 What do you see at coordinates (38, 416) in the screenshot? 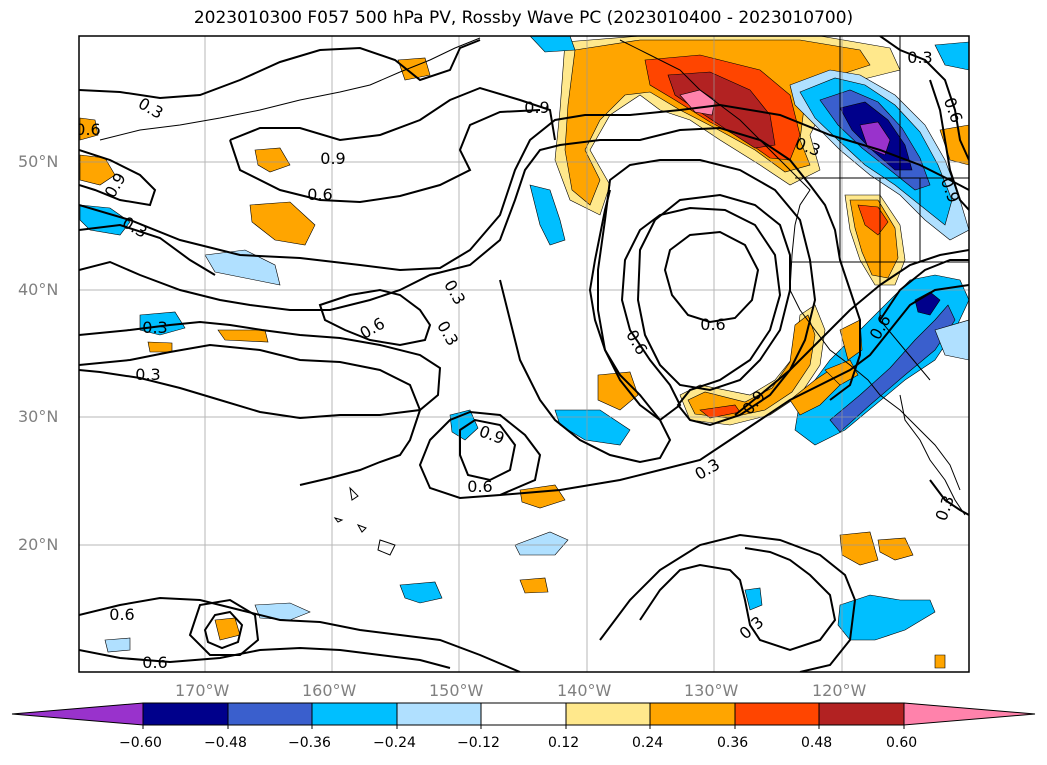
I see `lat-label-30n: 30°N` at bounding box center [38, 416].